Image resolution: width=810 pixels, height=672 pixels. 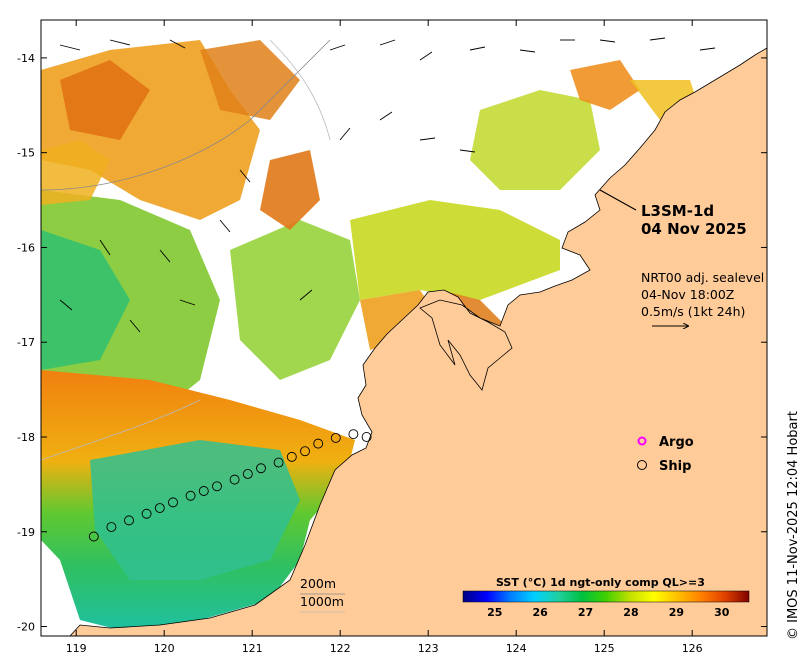 What do you see at coordinates (26, 342) in the screenshot?
I see `lat-tick-label: -17` at bounding box center [26, 342].